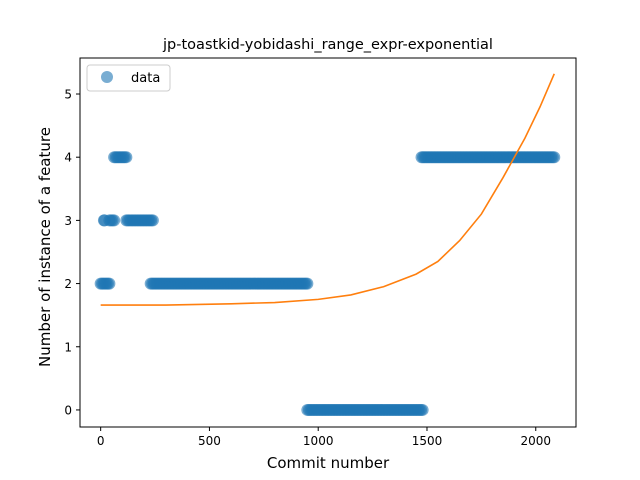 This screenshot has width=640, height=480. I want to click on x-tick-label: 2000, so click(535, 441).